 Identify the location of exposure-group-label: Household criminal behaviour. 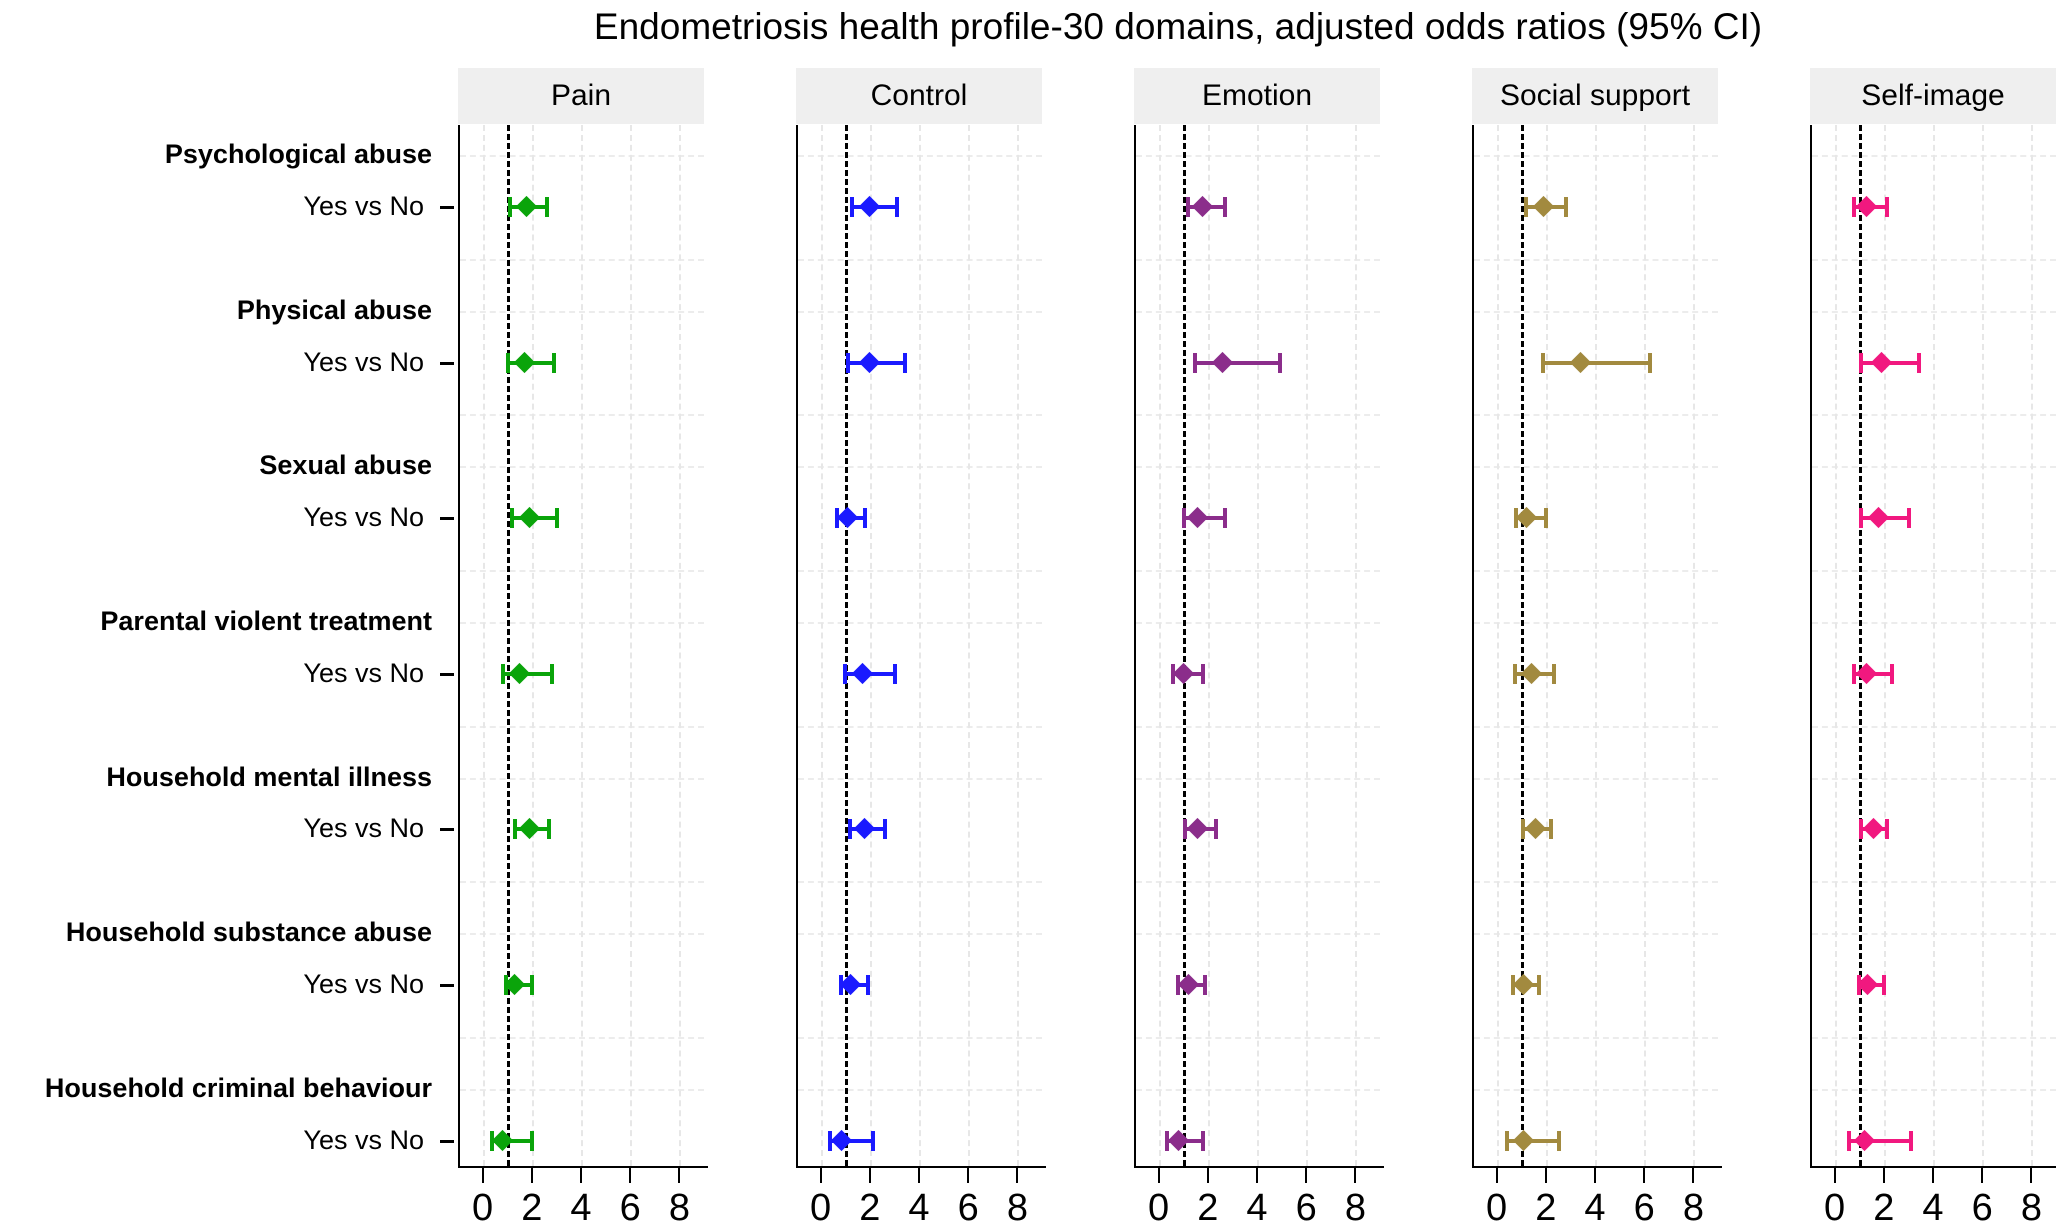
(238, 1087).